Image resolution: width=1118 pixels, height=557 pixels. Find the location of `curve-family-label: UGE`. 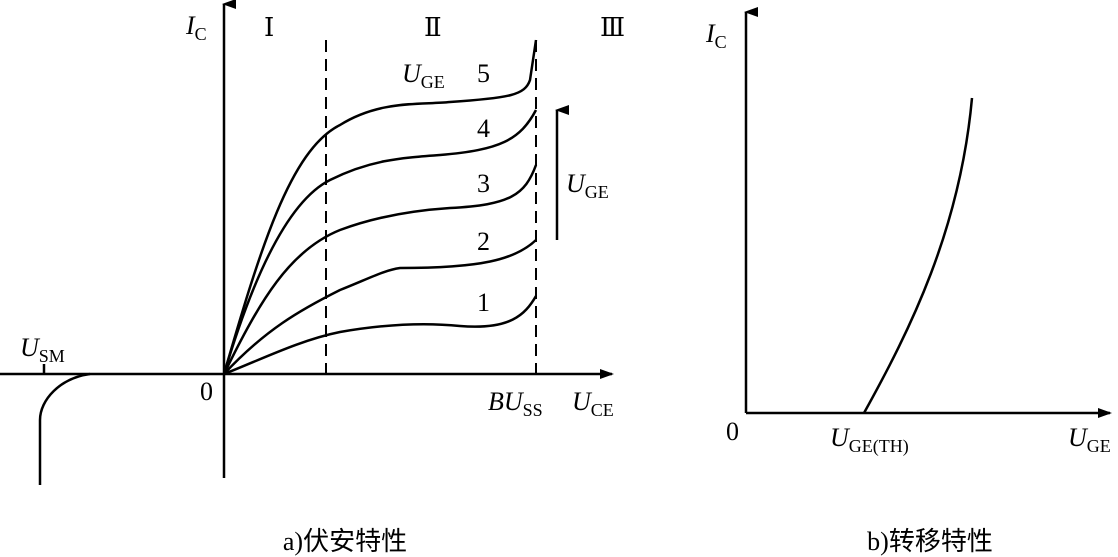

curve-family-label: UGE is located at coordinates (423, 75).